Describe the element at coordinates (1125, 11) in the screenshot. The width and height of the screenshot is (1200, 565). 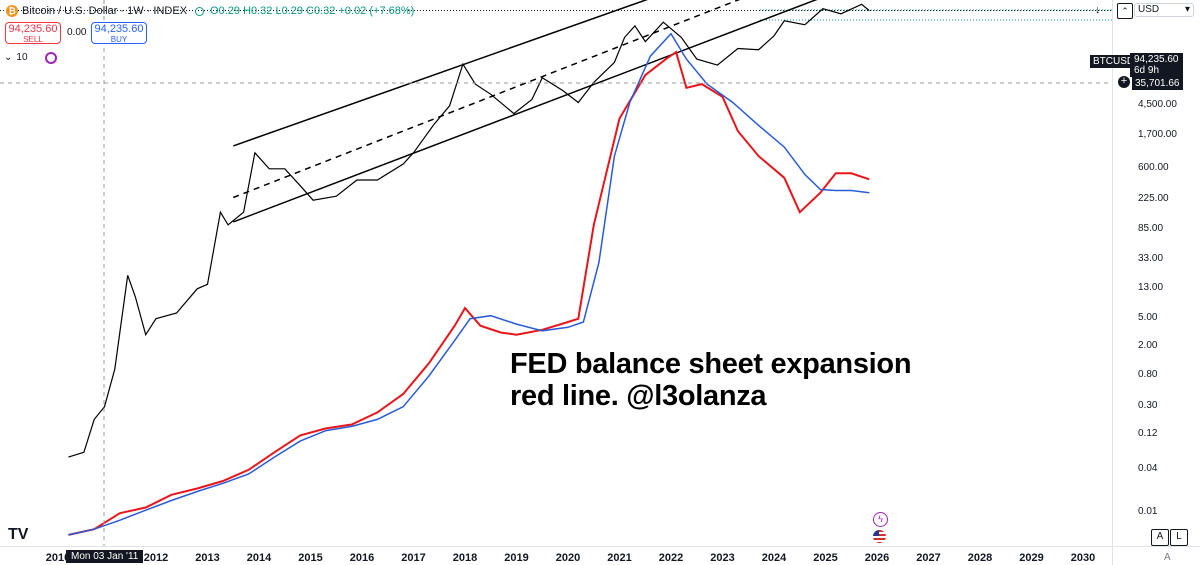
I see `alert-icon: ⌃` at that location.